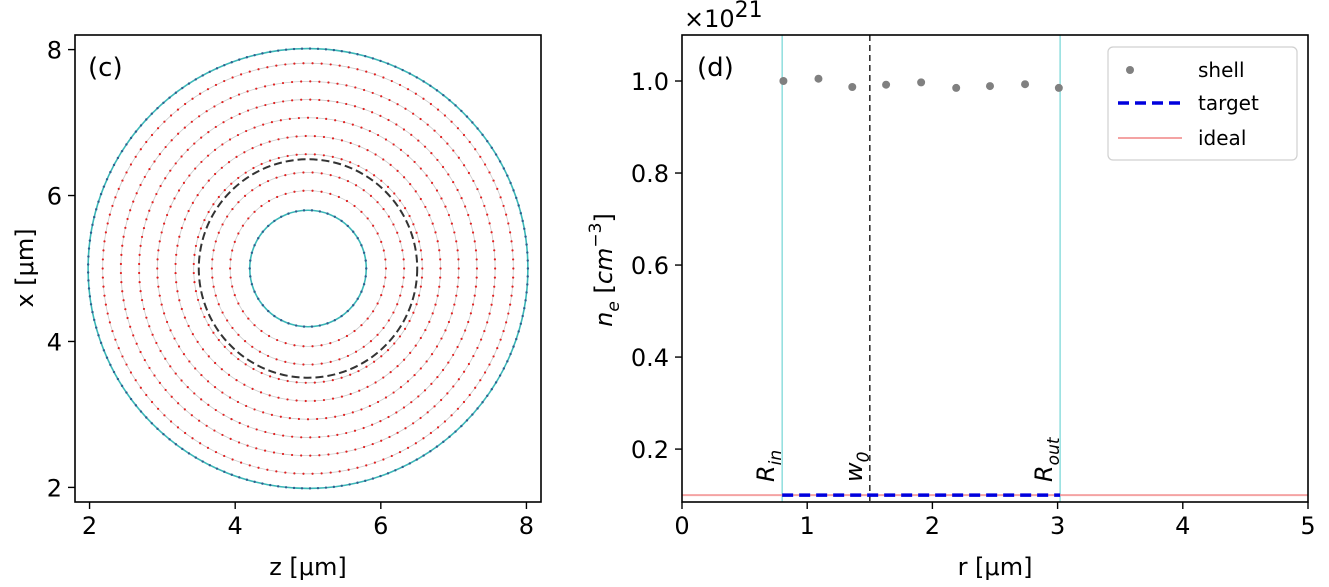 This screenshot has width=1329, height=587. I want to click on y-tick-label: 4, so click(54, 342).